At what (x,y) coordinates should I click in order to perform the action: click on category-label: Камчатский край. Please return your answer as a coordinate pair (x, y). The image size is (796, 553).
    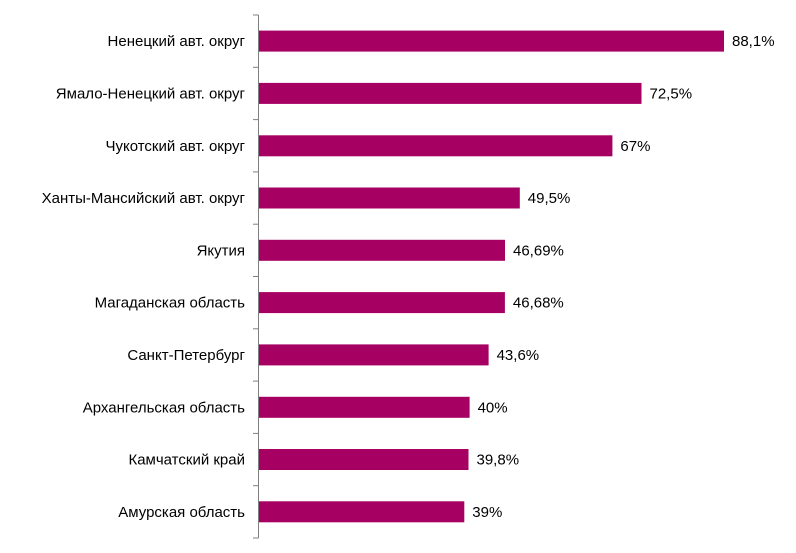
    Looking at the image, I should click on (186, 460).